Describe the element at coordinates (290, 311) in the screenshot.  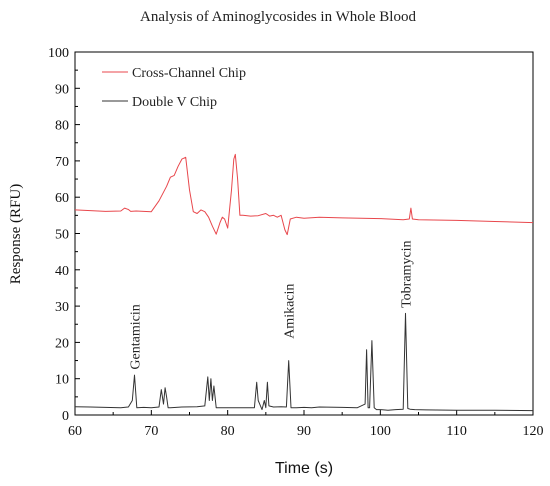
I see `peak-annotation-label: Amikacin` at that location.